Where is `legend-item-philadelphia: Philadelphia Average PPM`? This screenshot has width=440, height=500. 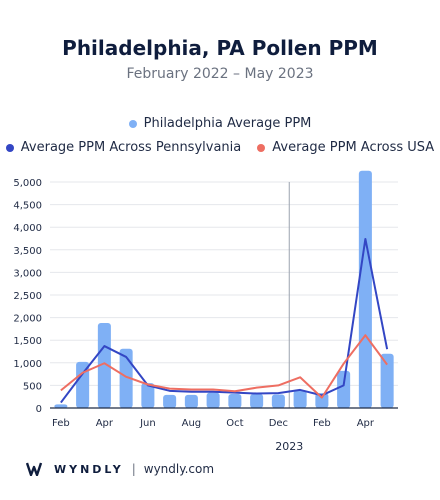 legend-item-philadelphia: Philadelphia Average PPM is located at coordinates (220, 123).